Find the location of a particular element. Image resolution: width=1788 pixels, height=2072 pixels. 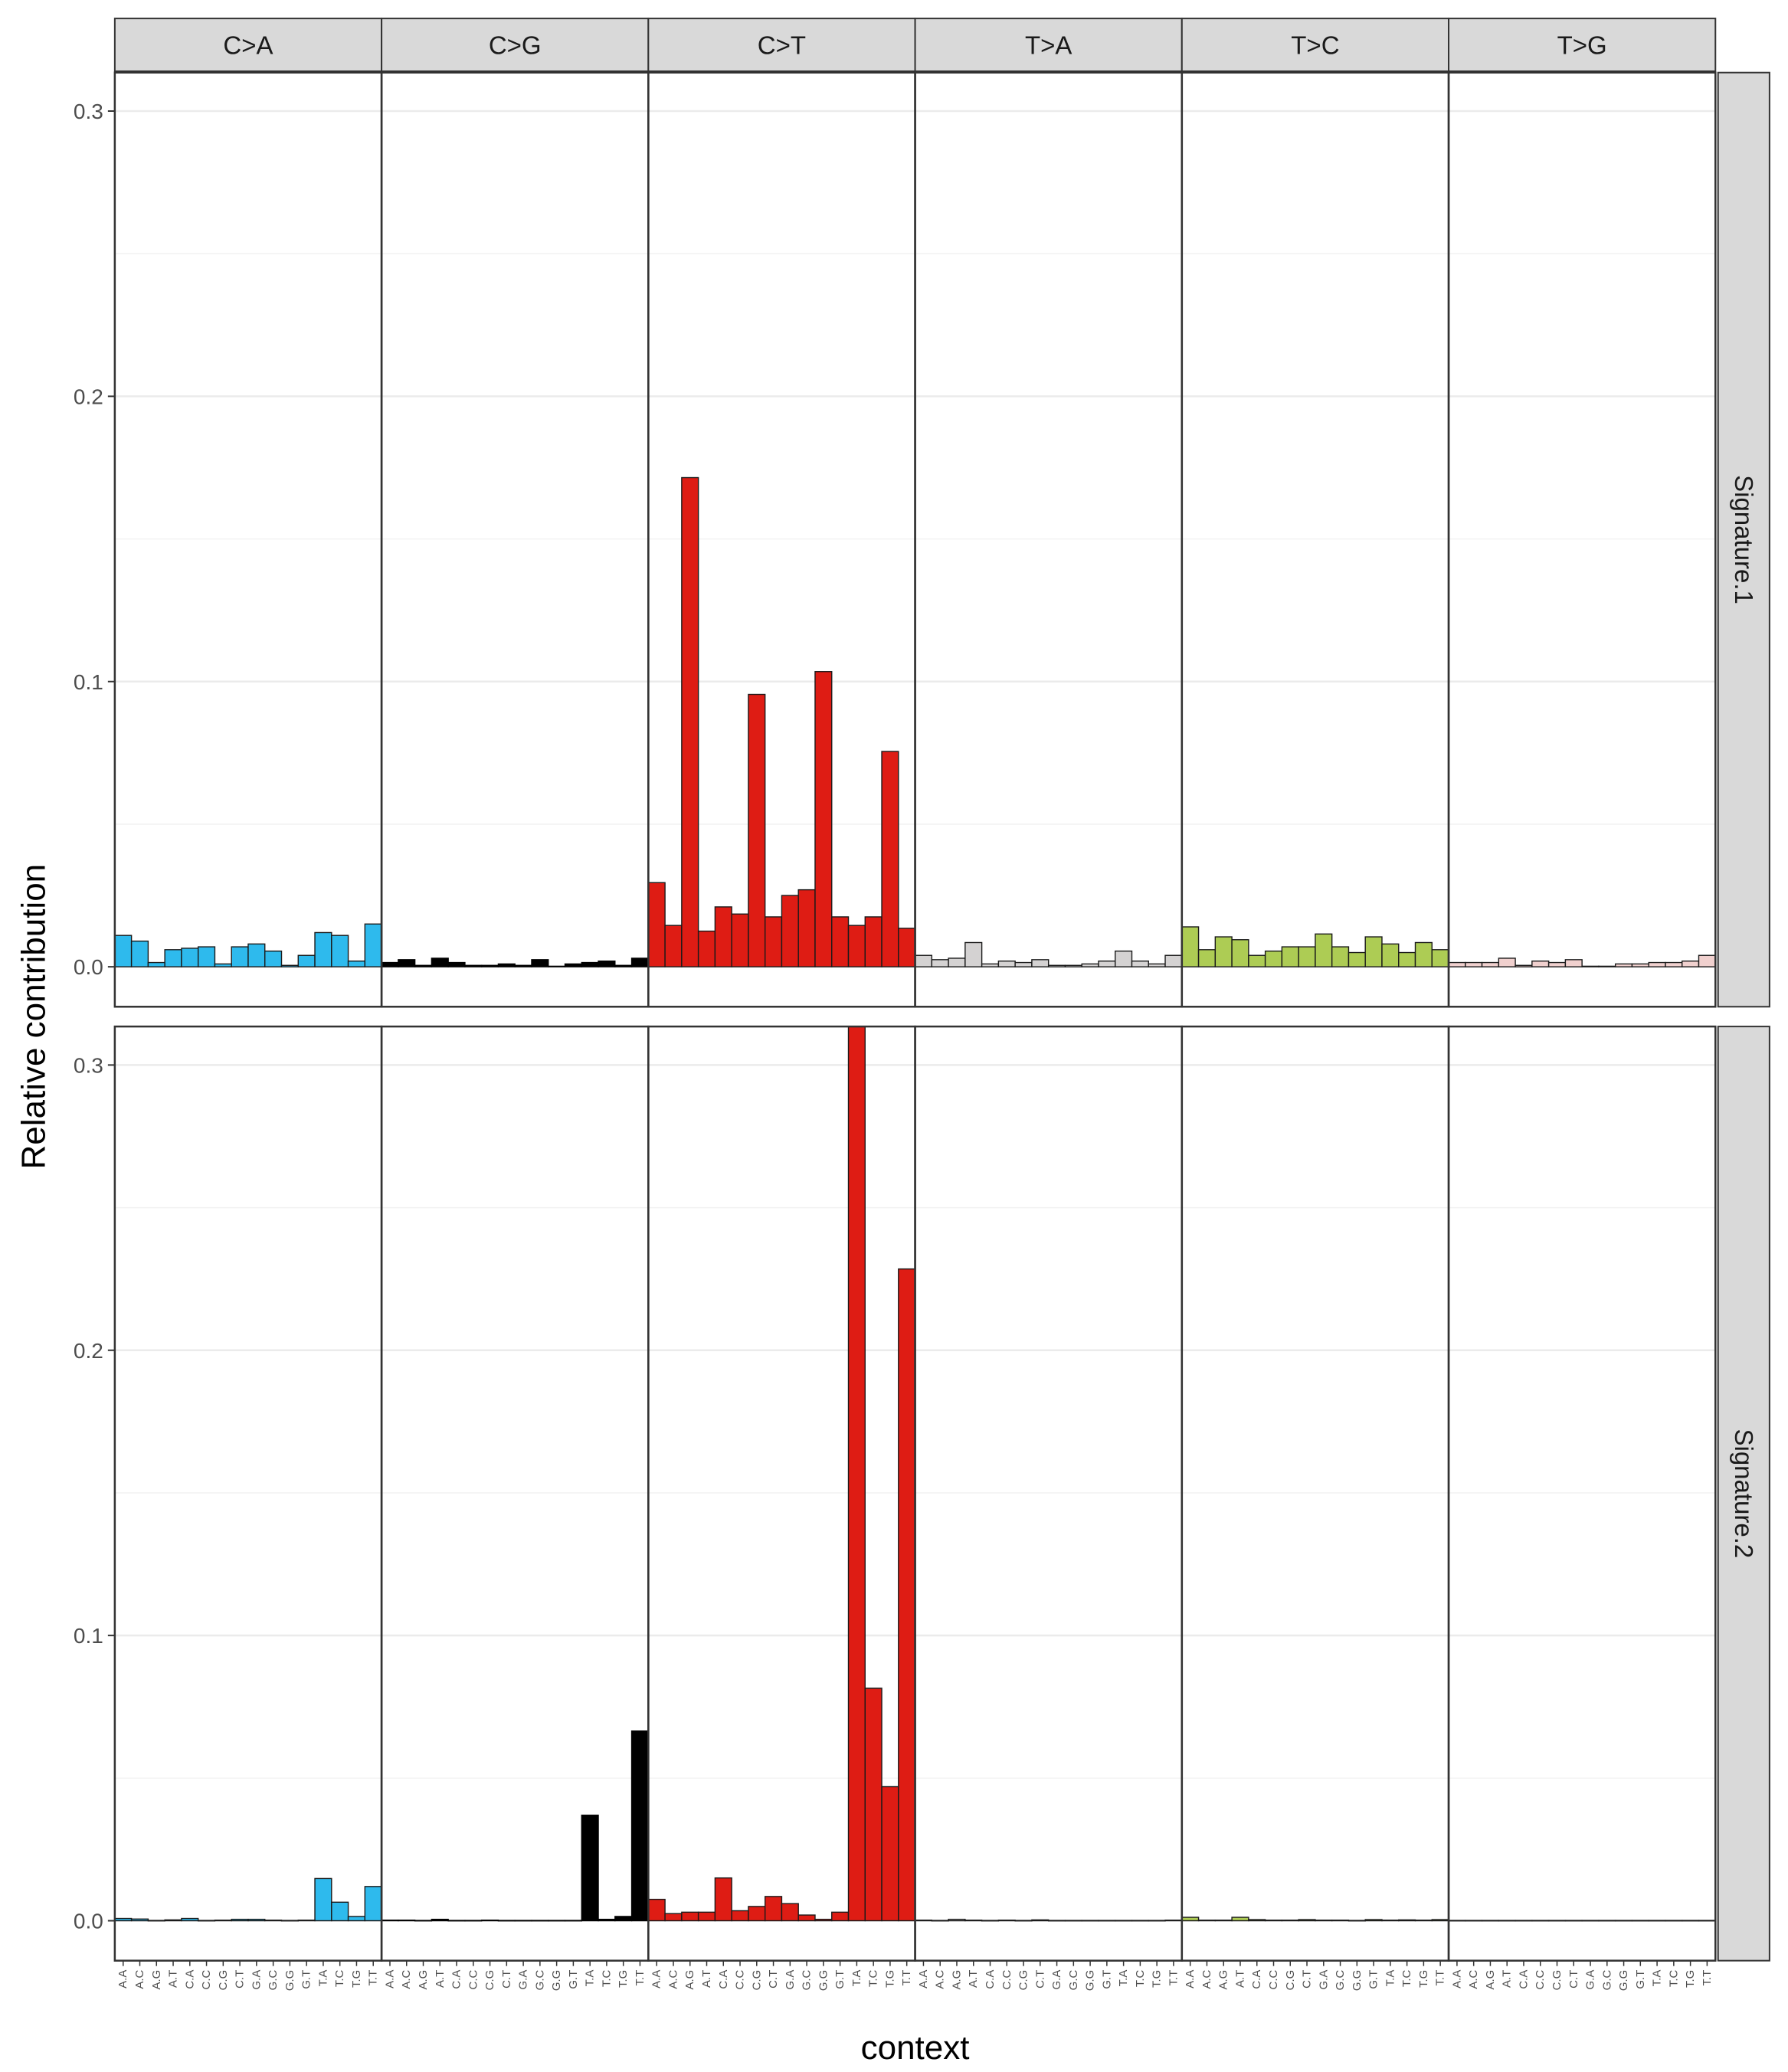

bar-signature-2-t-to-a-g-g is located at coordinates (1090, 1921).